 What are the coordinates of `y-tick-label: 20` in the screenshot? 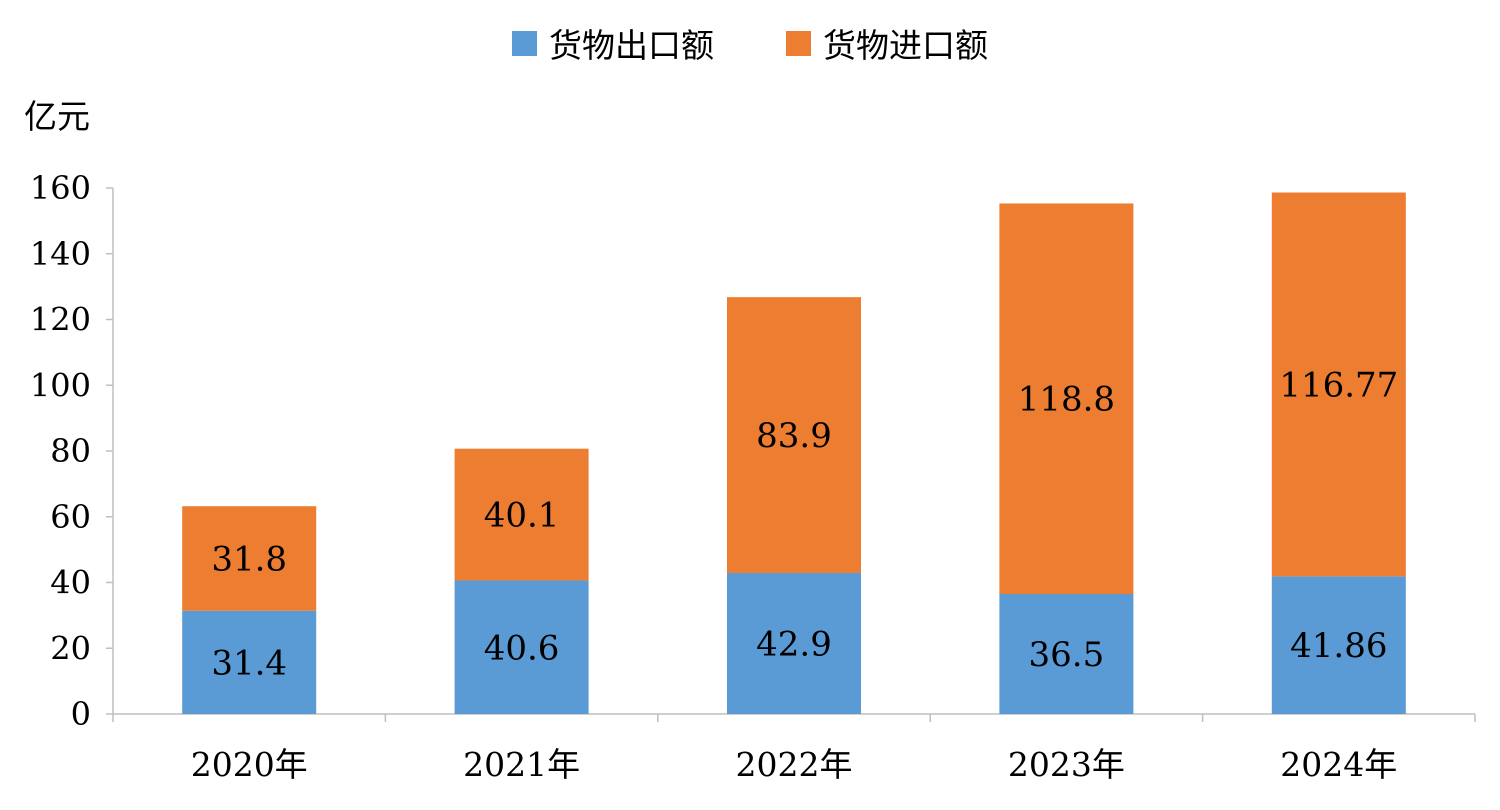 It's located at (70, 648).